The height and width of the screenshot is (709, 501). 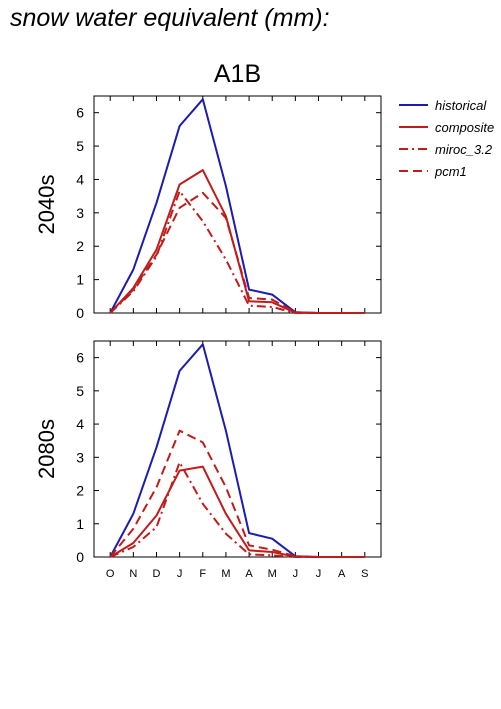 I want to click on legend: historical composite miroc_3.2 pcm1, so click(x=446, y=138).